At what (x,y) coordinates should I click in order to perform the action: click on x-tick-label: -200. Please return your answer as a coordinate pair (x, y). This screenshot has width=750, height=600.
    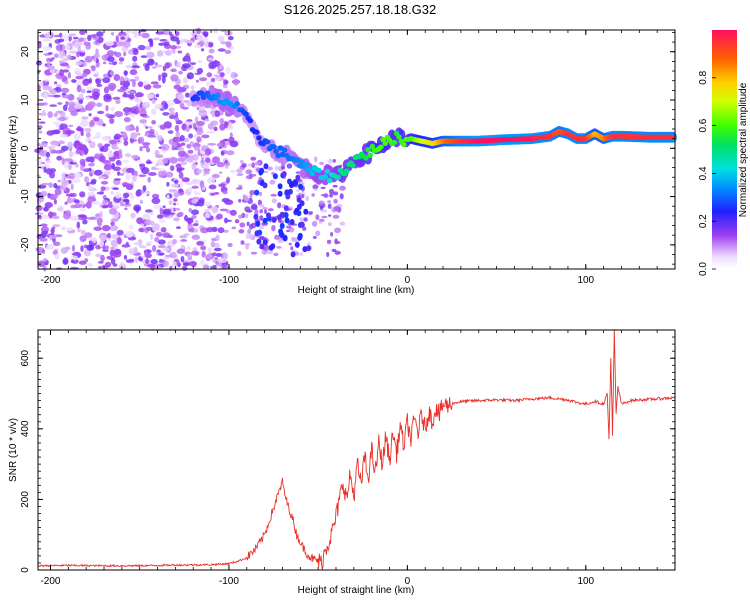
    Looking at the image, I should click on (50, 581).